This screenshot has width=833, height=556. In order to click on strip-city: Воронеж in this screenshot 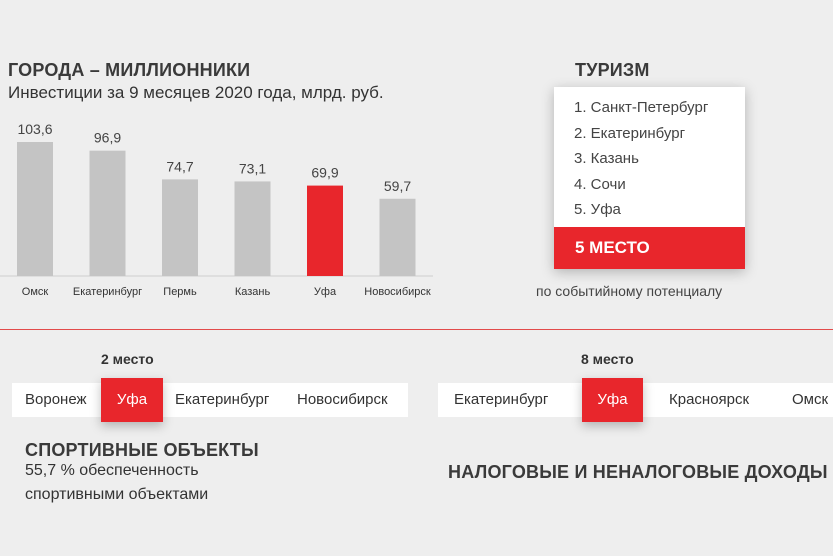, I will do `click(56, 399)`.